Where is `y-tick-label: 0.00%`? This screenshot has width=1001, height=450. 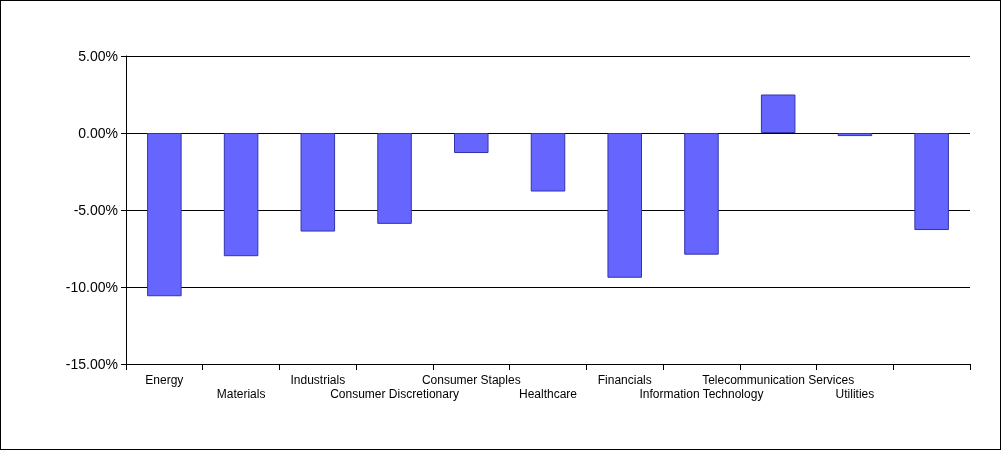
y-tick-label: 0.00% is located at coordinates (98, 133).